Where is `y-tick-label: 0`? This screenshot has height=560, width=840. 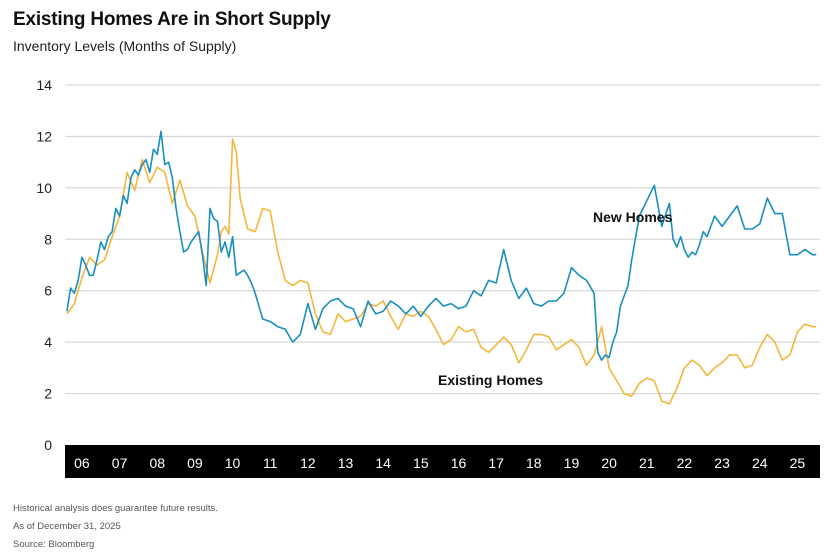
y-tick-label: 0 is located at coordinates (48, 445).